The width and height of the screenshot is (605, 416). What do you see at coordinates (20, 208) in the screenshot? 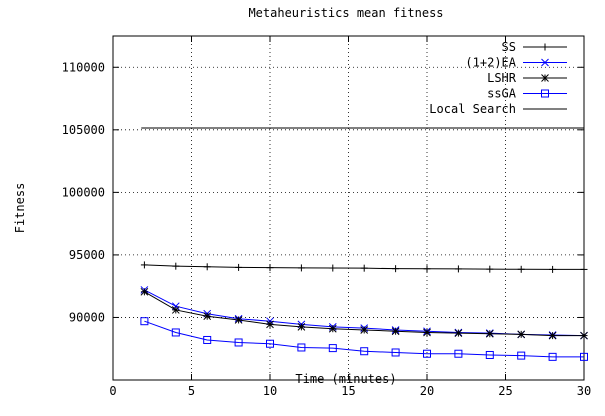
I see `y-axis-label: Fitness` at bounding box center [20, 208].